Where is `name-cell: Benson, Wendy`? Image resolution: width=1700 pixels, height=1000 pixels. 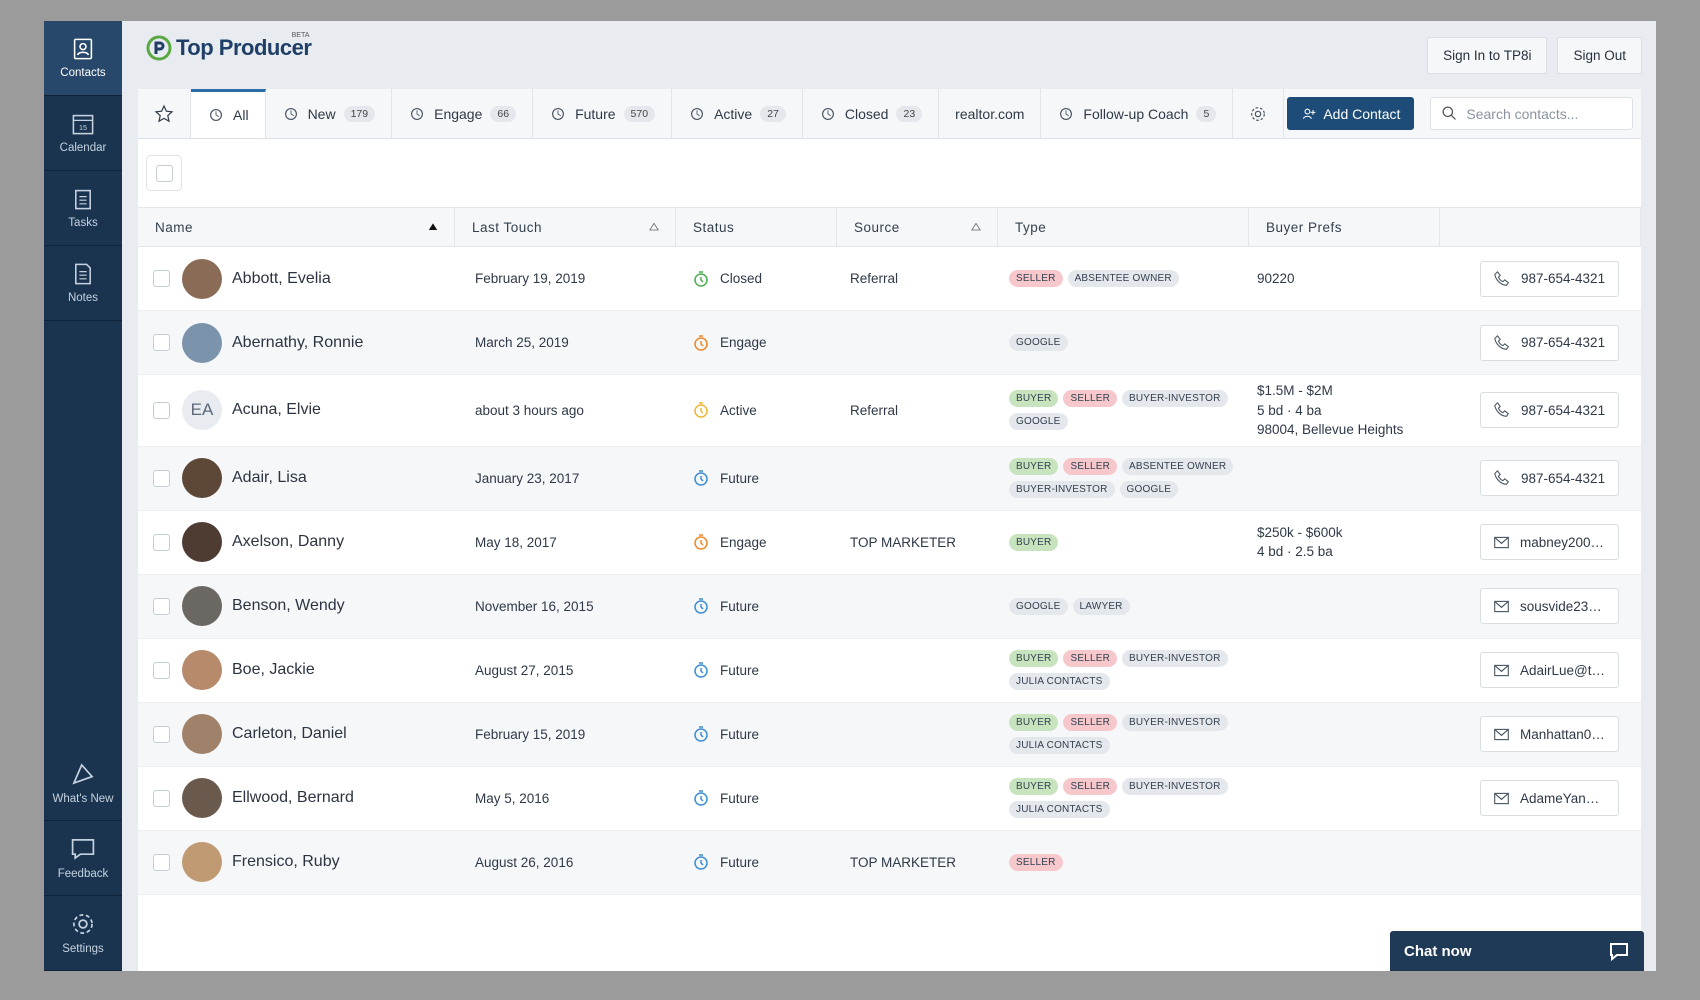
name-cell: Benson, Wendy is located at coordinates (296, 606).